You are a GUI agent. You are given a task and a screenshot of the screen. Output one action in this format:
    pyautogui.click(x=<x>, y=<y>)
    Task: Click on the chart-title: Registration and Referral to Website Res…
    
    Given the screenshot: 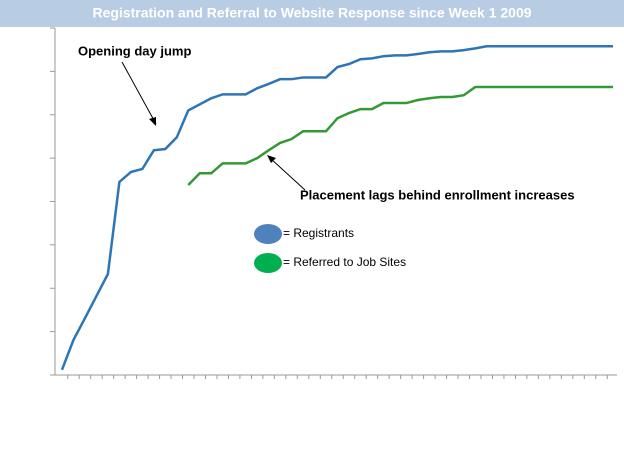 What is the action you would take?
    pyautogui.click(x=311, y=13)
    